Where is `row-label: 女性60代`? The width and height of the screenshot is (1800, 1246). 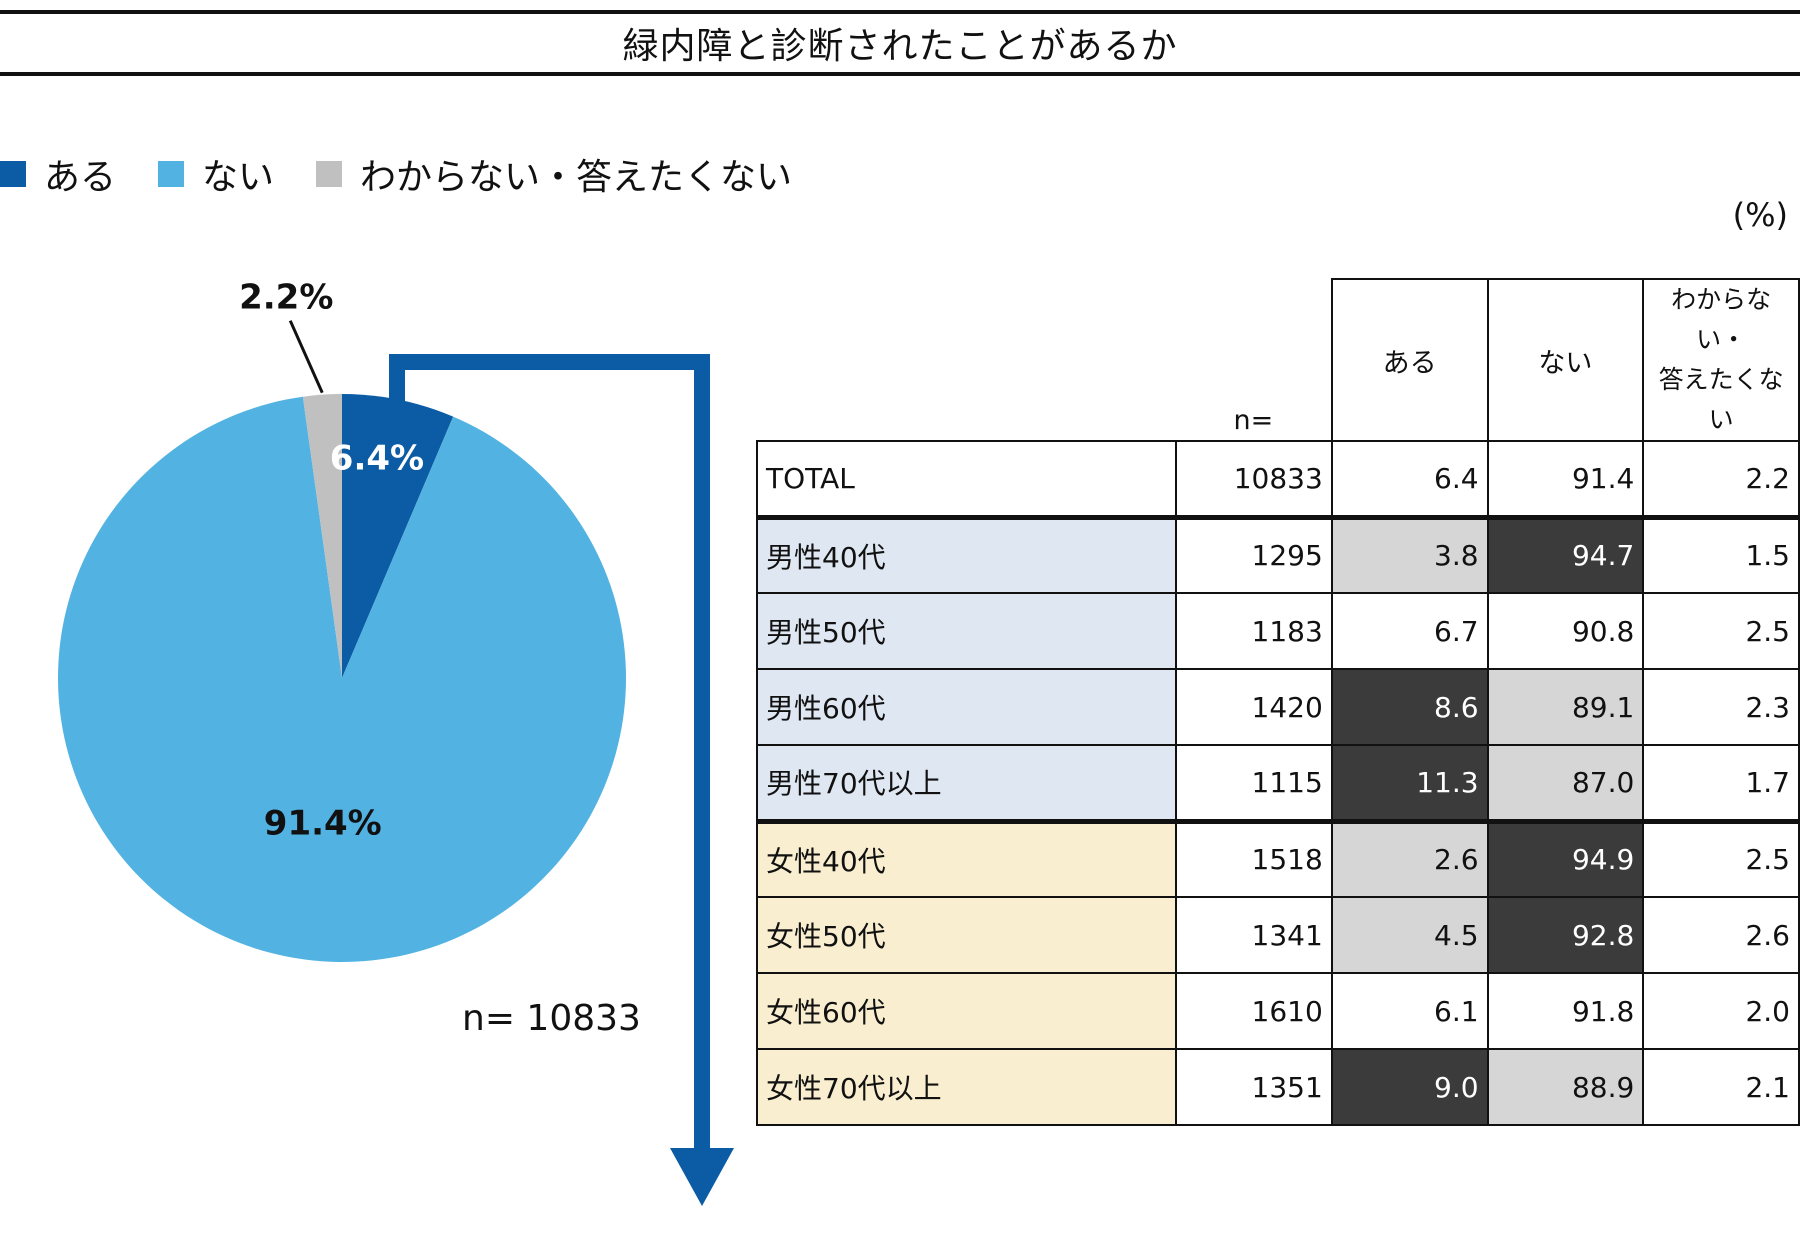
row-label: 女性60代 is located at coordinates (966, 1011).